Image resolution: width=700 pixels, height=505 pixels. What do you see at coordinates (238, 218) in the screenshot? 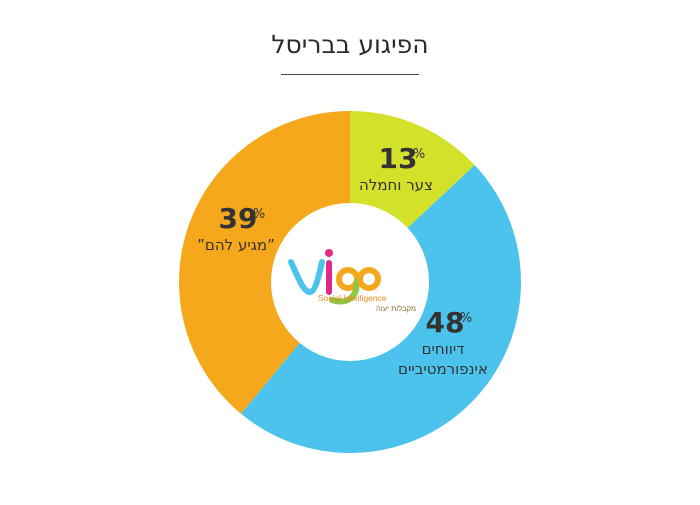
I see `value-label-deserved-it: 39` at bounding box center [238, 218].